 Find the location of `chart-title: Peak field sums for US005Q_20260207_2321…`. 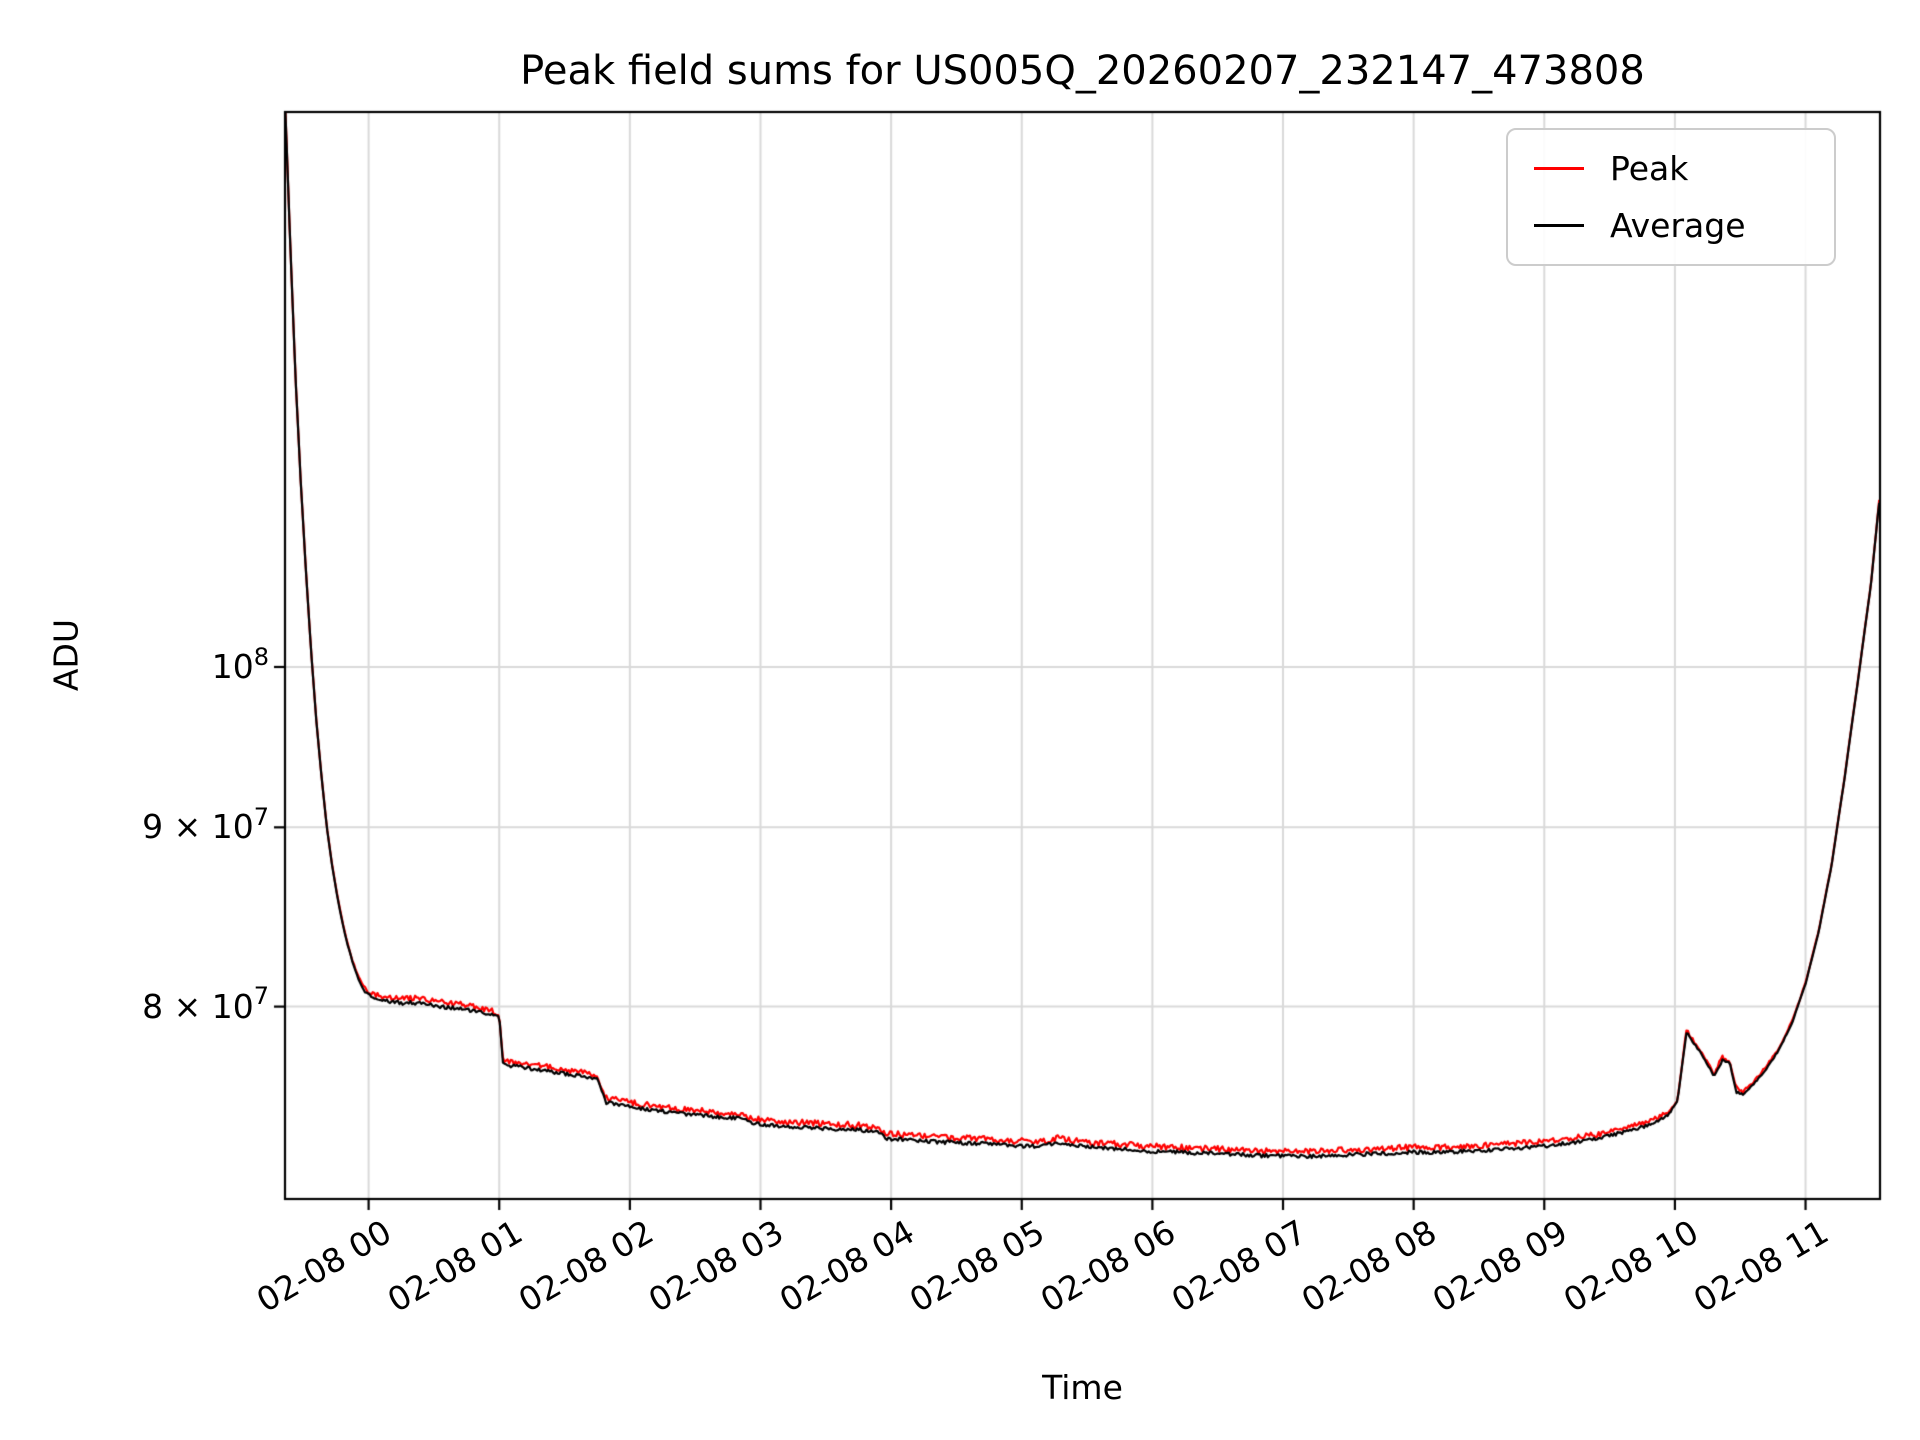

chart-title: Peak field sums for US005Q_20260207_2321… is located at coordinates (1082, 71).